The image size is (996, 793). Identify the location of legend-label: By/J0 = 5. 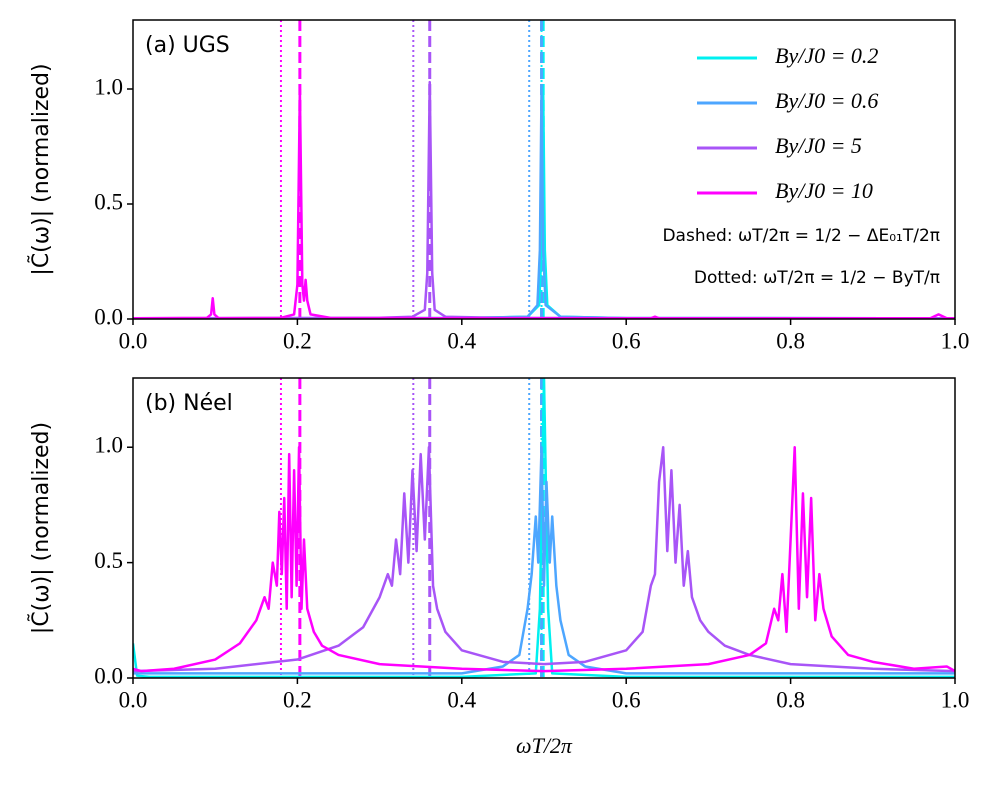
(818, 145).